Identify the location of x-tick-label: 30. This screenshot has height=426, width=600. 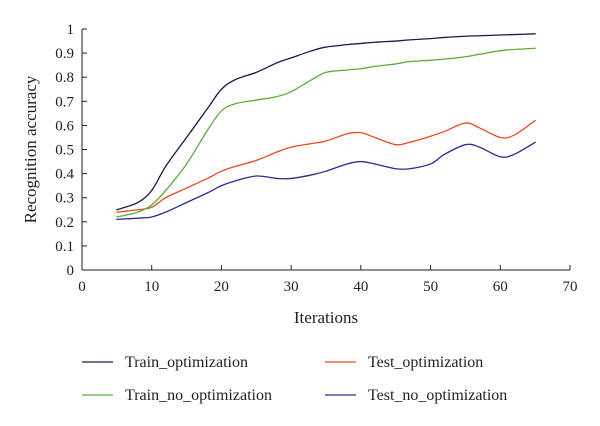
(291, 287).